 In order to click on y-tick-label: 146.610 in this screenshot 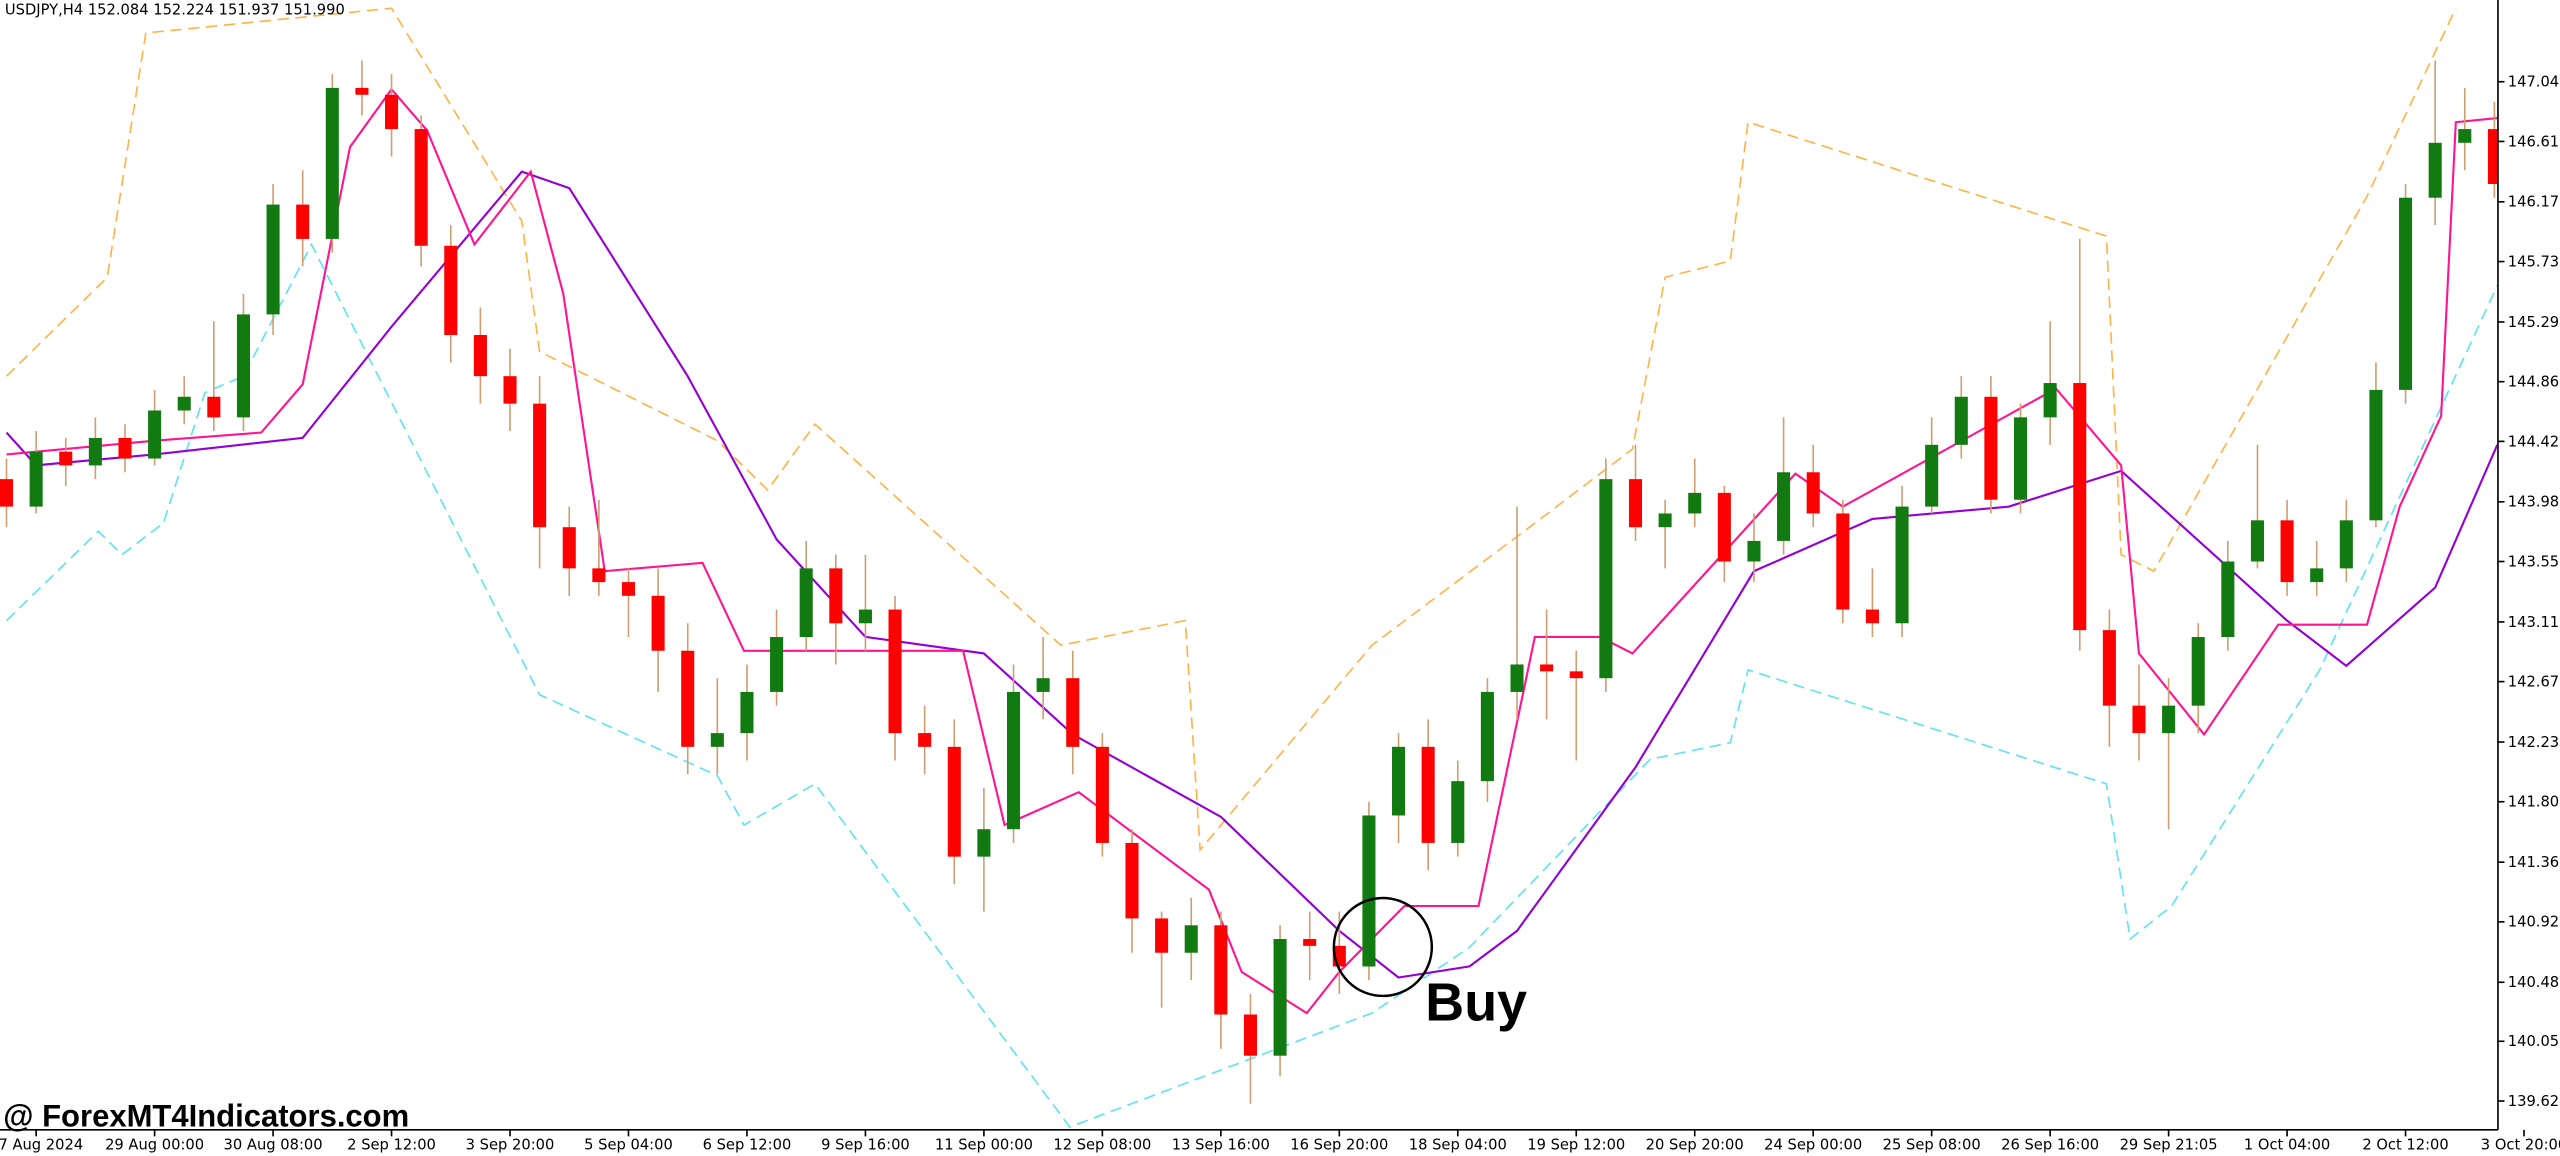, I will do `click(2534, 141)`.